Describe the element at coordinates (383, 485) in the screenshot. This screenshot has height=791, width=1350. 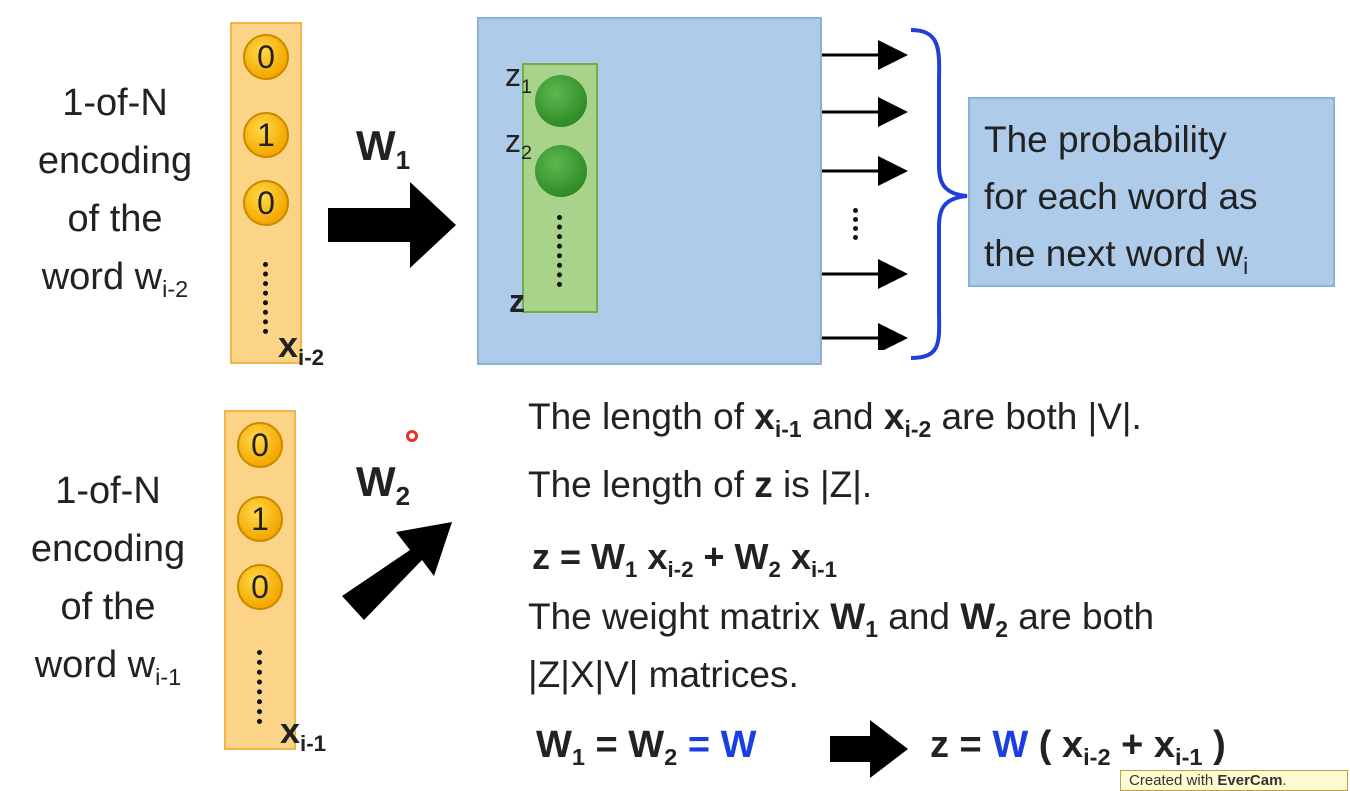
I see `w2-label: W2` at that location.